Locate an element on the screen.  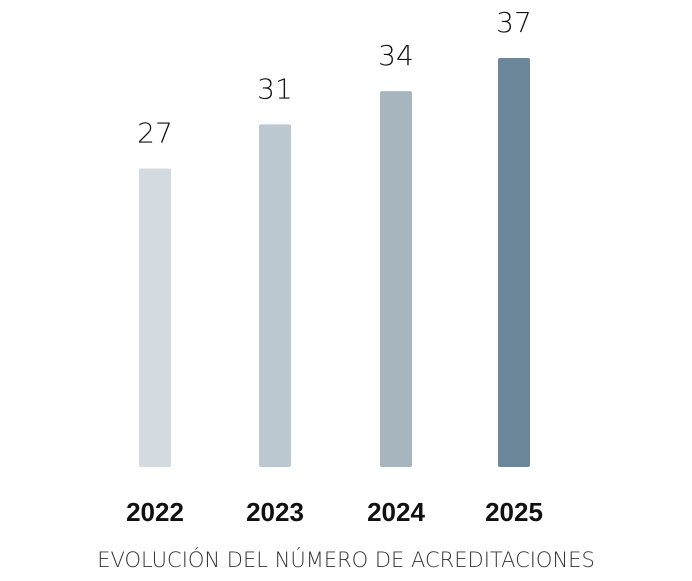
value-label: 37 is located at coordinates (514, 22).